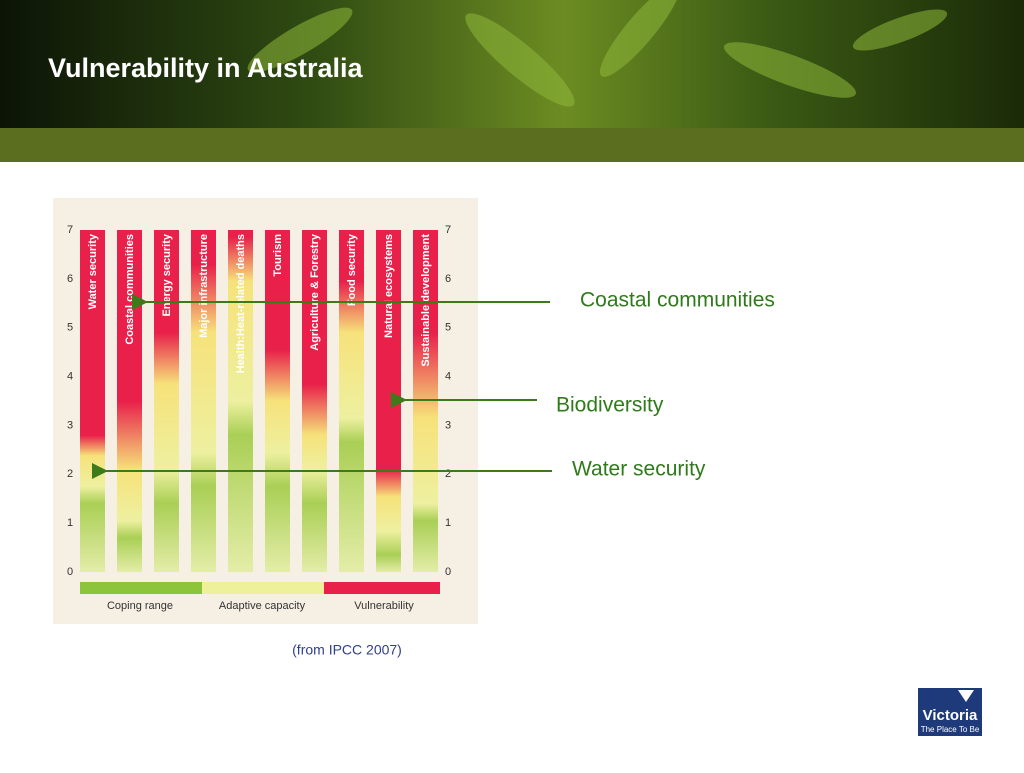 This screenshot has height=773, width=1024. Describe the element at coordinates (639, 469) in the screenshot. I see `annotation: Water security` at that location.